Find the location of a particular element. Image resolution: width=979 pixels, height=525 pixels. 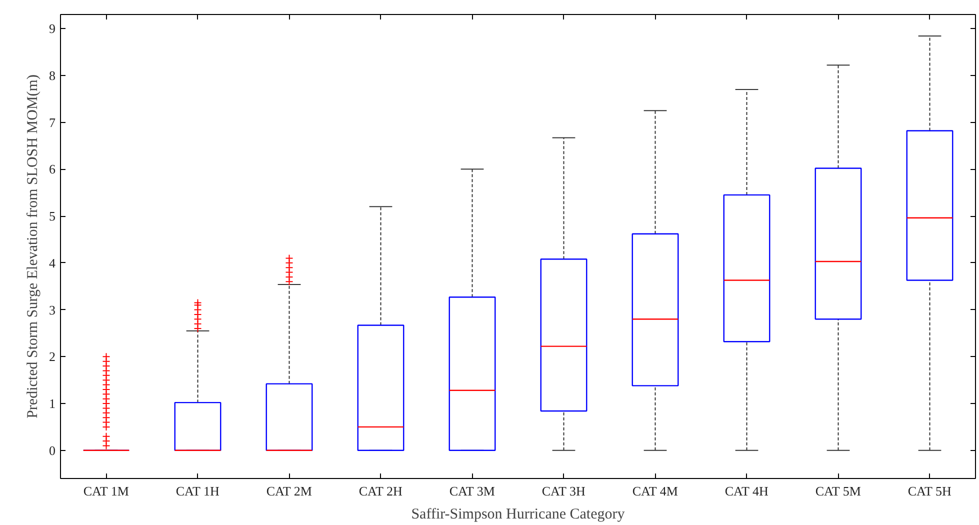

x-tick-label: CAT 2M is located at coordinates (289, 491).